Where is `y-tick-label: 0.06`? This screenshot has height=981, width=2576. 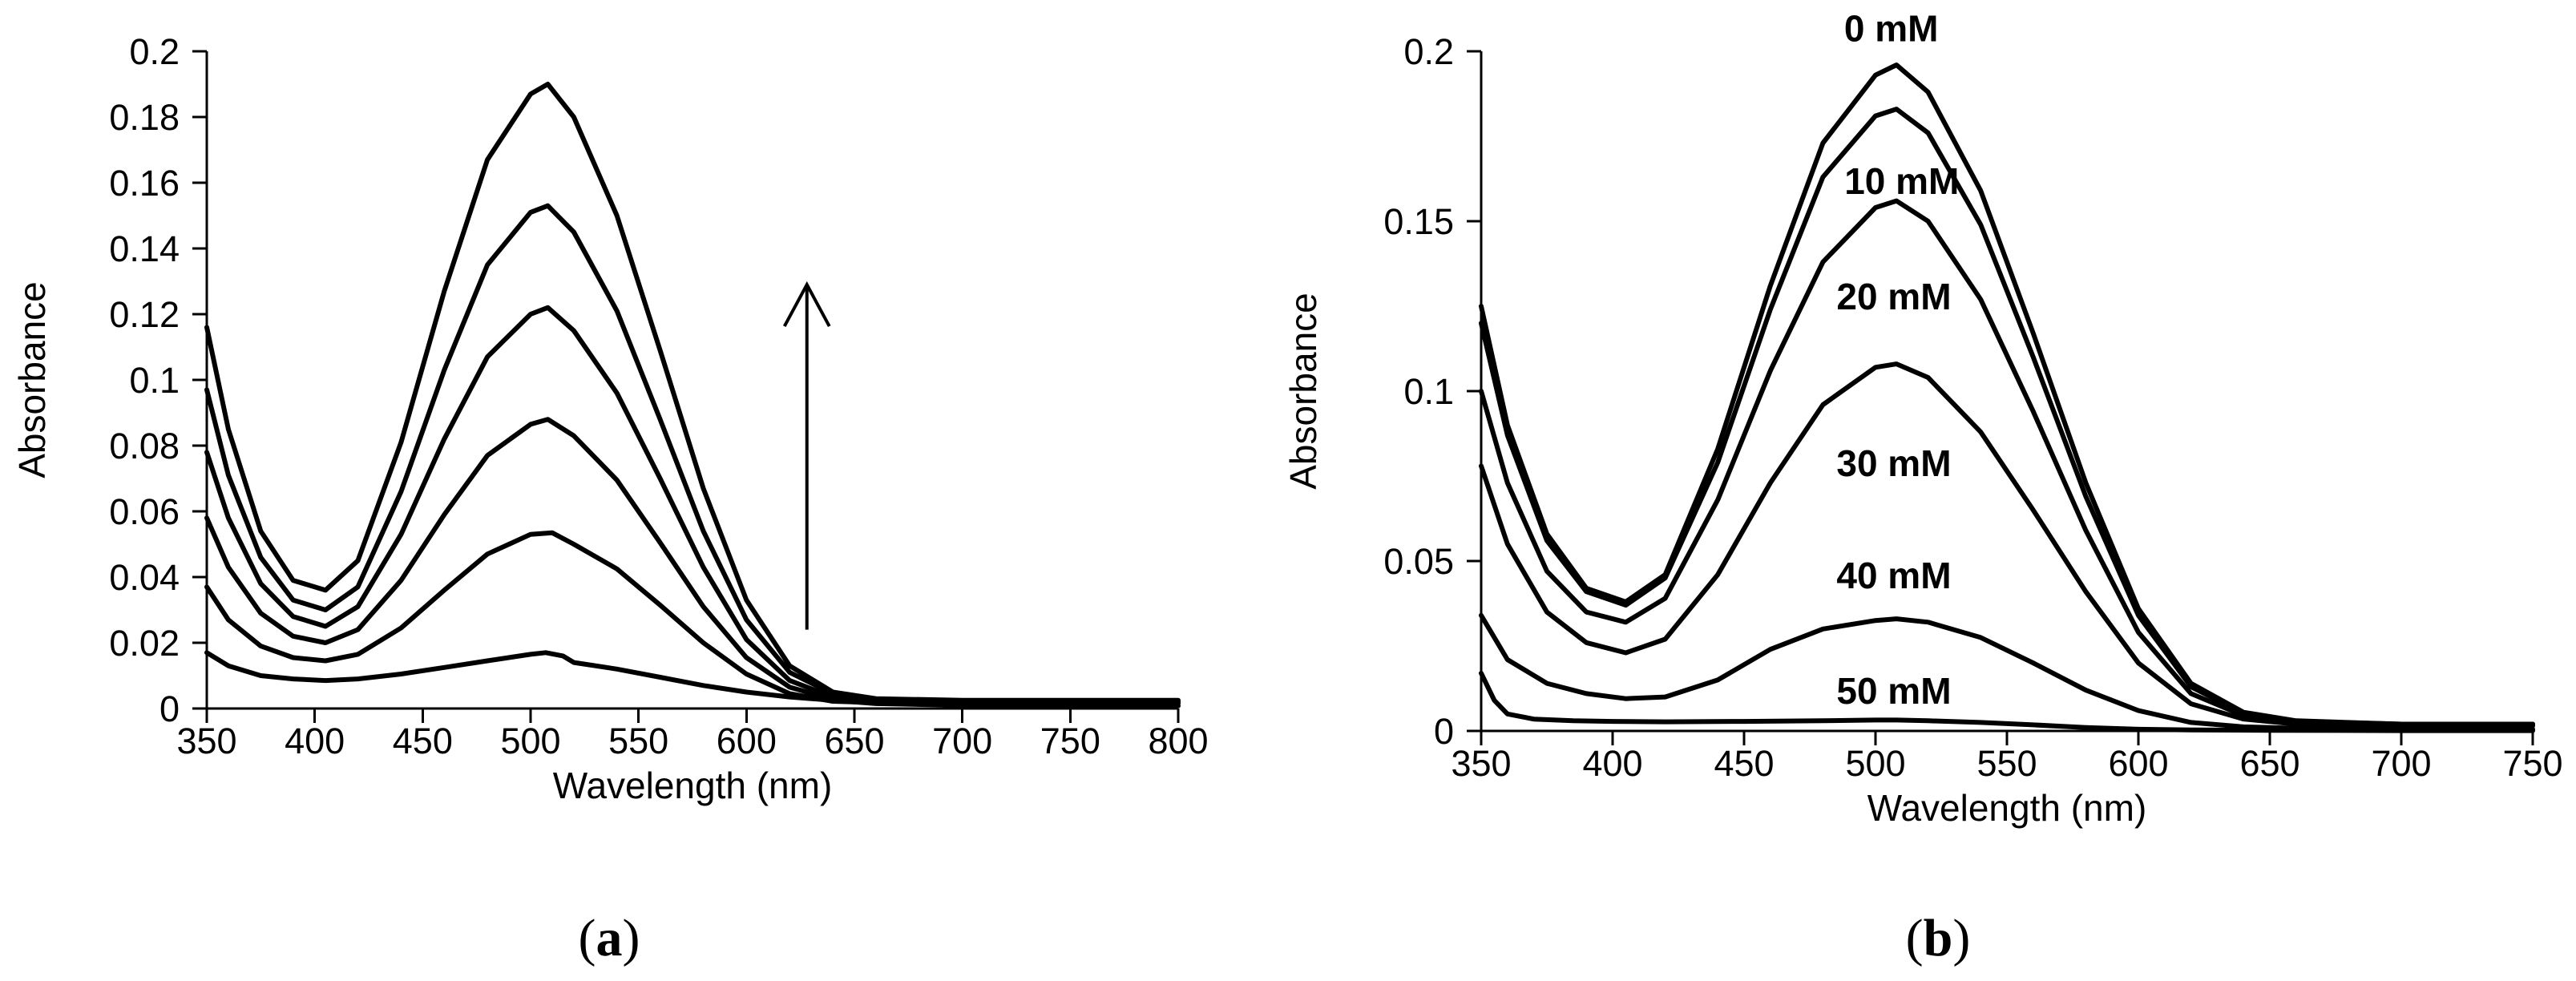 y-tick-label: 0.06 is located at coordinates (145, 512).